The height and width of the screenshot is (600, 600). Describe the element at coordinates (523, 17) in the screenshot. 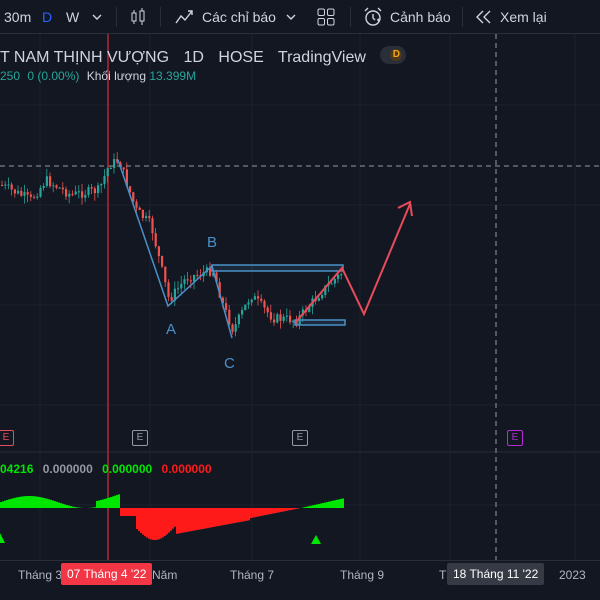

I see `replay-label: Xem lại` at that location.